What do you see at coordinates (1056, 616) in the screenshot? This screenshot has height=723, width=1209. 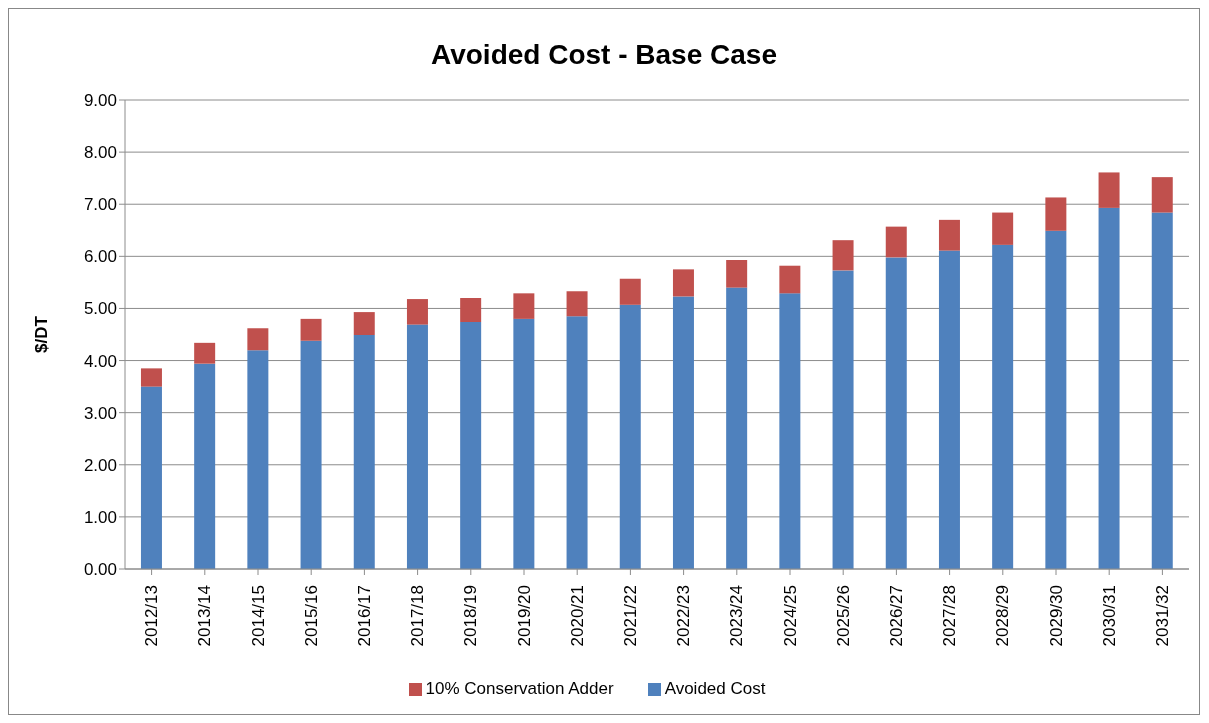 I see `x-tick-label: 2029/30` at bounding box center [1056, 616].